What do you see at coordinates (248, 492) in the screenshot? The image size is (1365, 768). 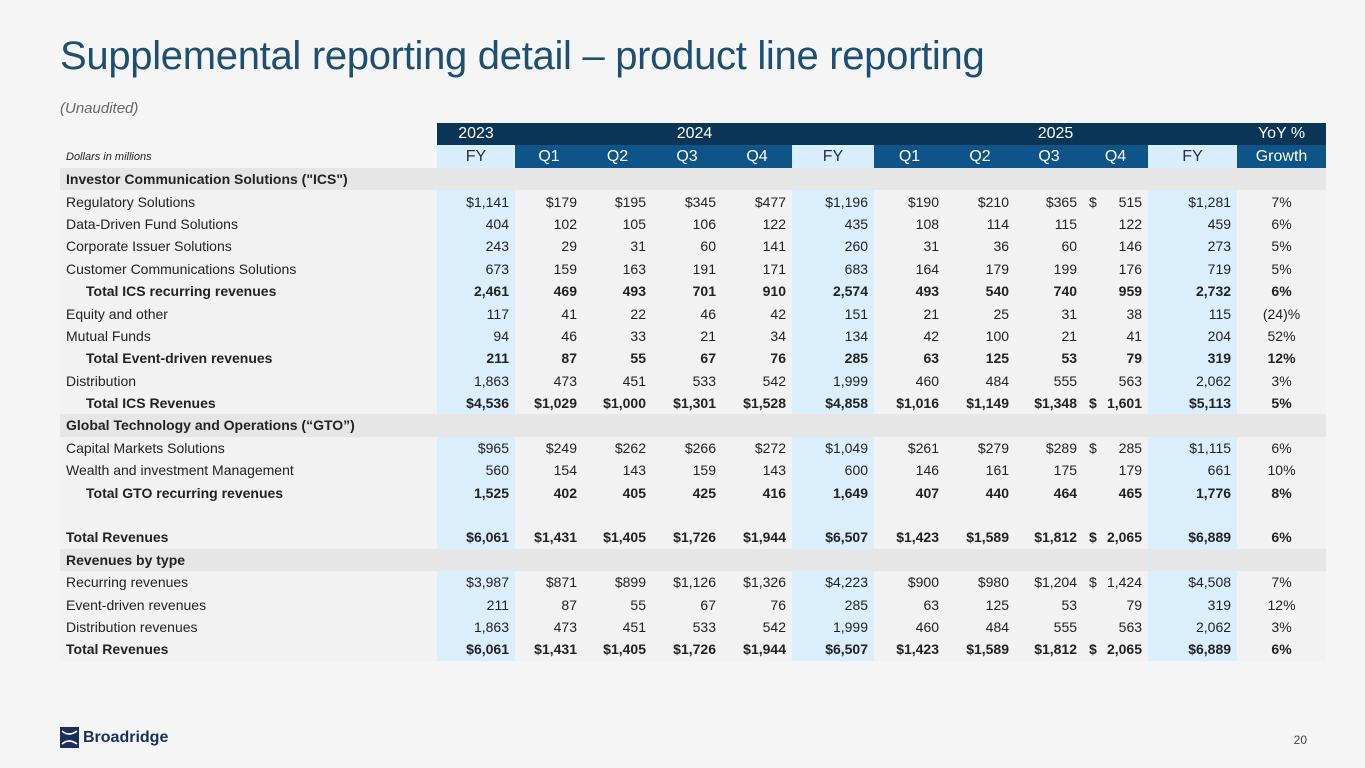 I see `row-label: Total GTO recurring revenues` at bounding box center [248, 492].